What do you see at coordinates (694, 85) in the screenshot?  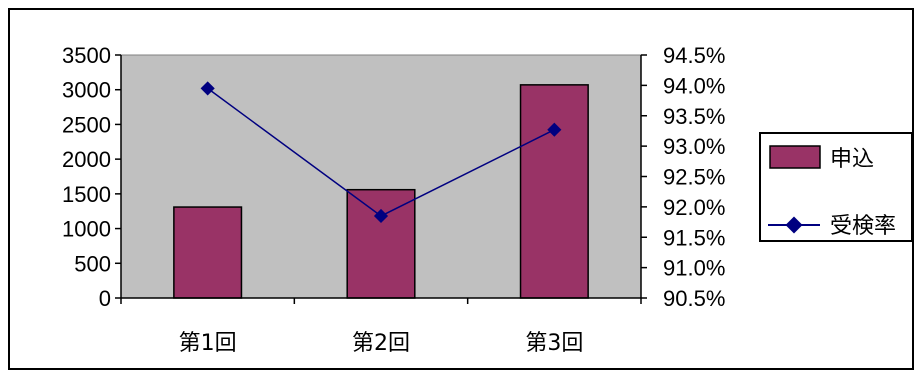 I see `right-tick-label: 94.0%` at bounding box center [694, 85].